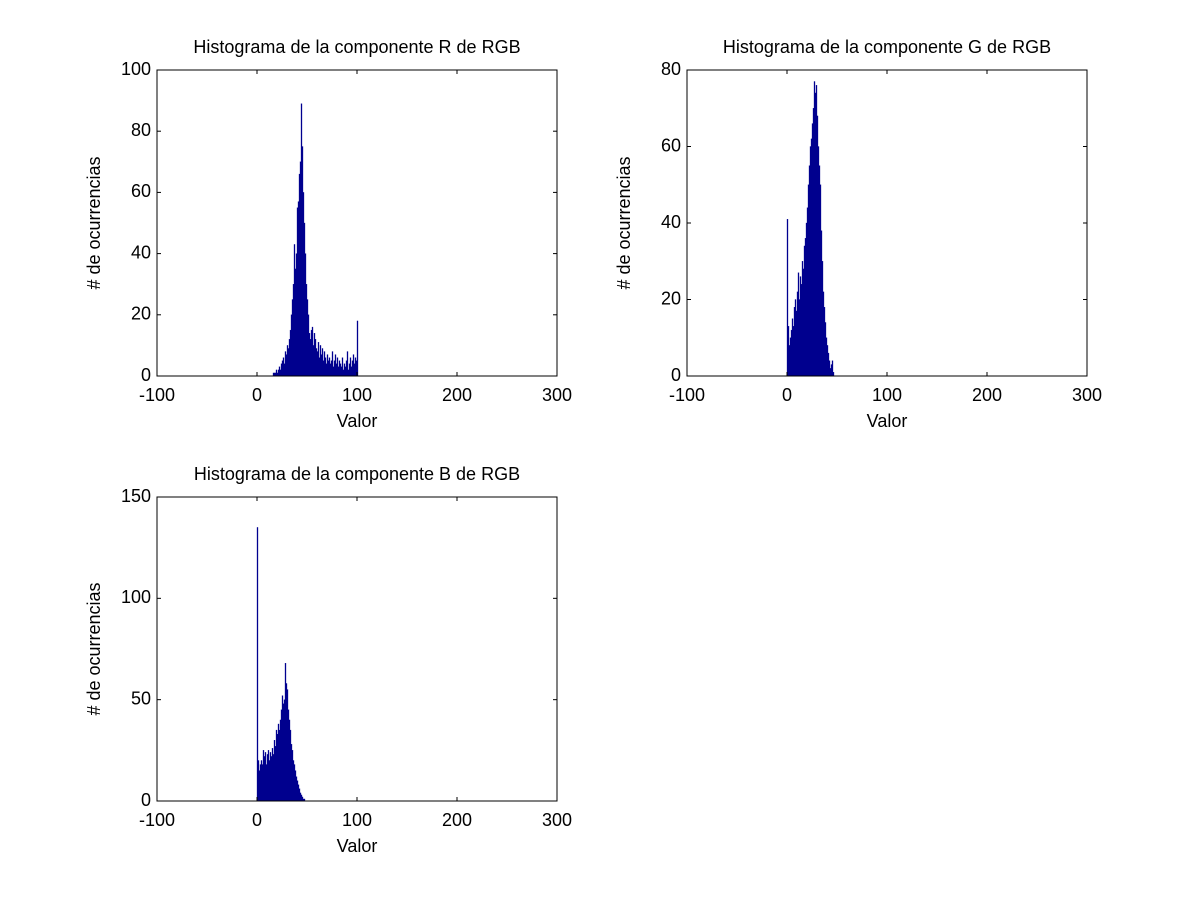 The width and height of the screenshot is (1200, 900). I want to click on chart-title: Histograma de la componente B de RGB, so click(357, 474).